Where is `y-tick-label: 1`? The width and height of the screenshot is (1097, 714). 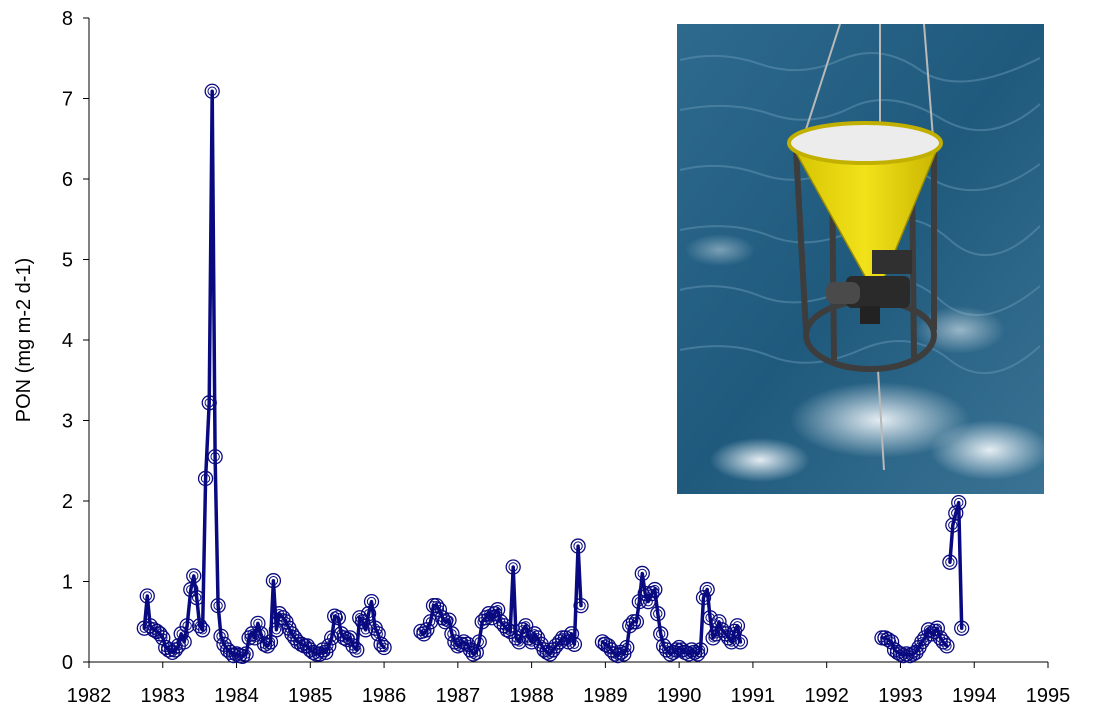
y-tick-label: 1 is located at coordinates (67, 583).